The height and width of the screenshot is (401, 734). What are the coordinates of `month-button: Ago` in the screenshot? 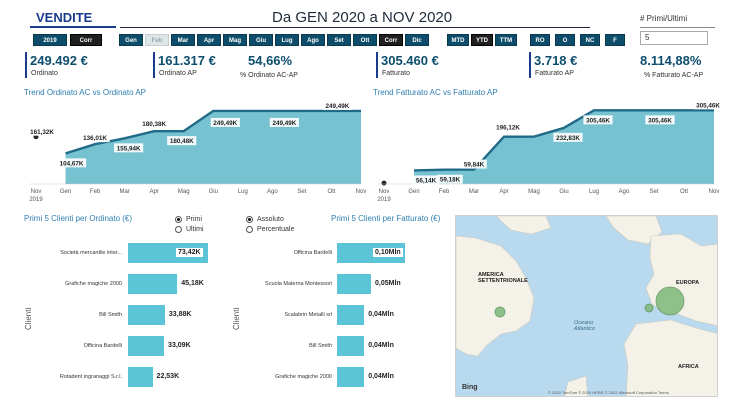 It's located at (313, 40).